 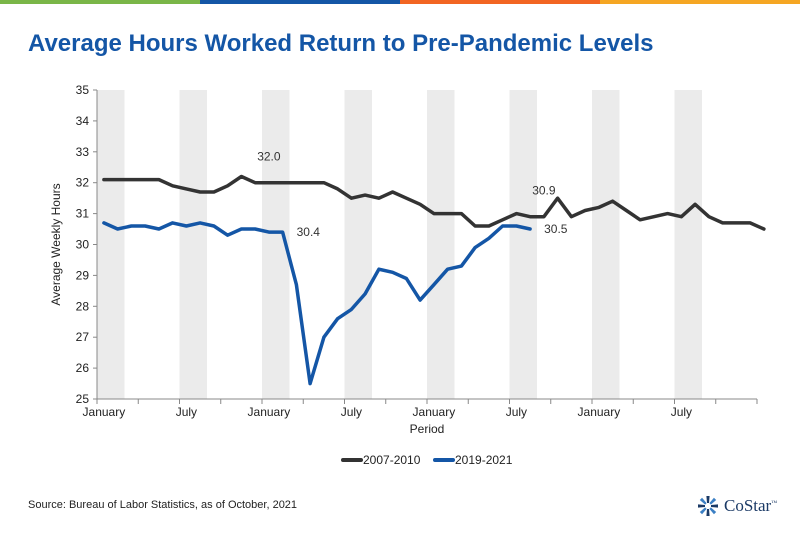 I want to click on top-bar-segment-orange, so click(x=500, y=2).